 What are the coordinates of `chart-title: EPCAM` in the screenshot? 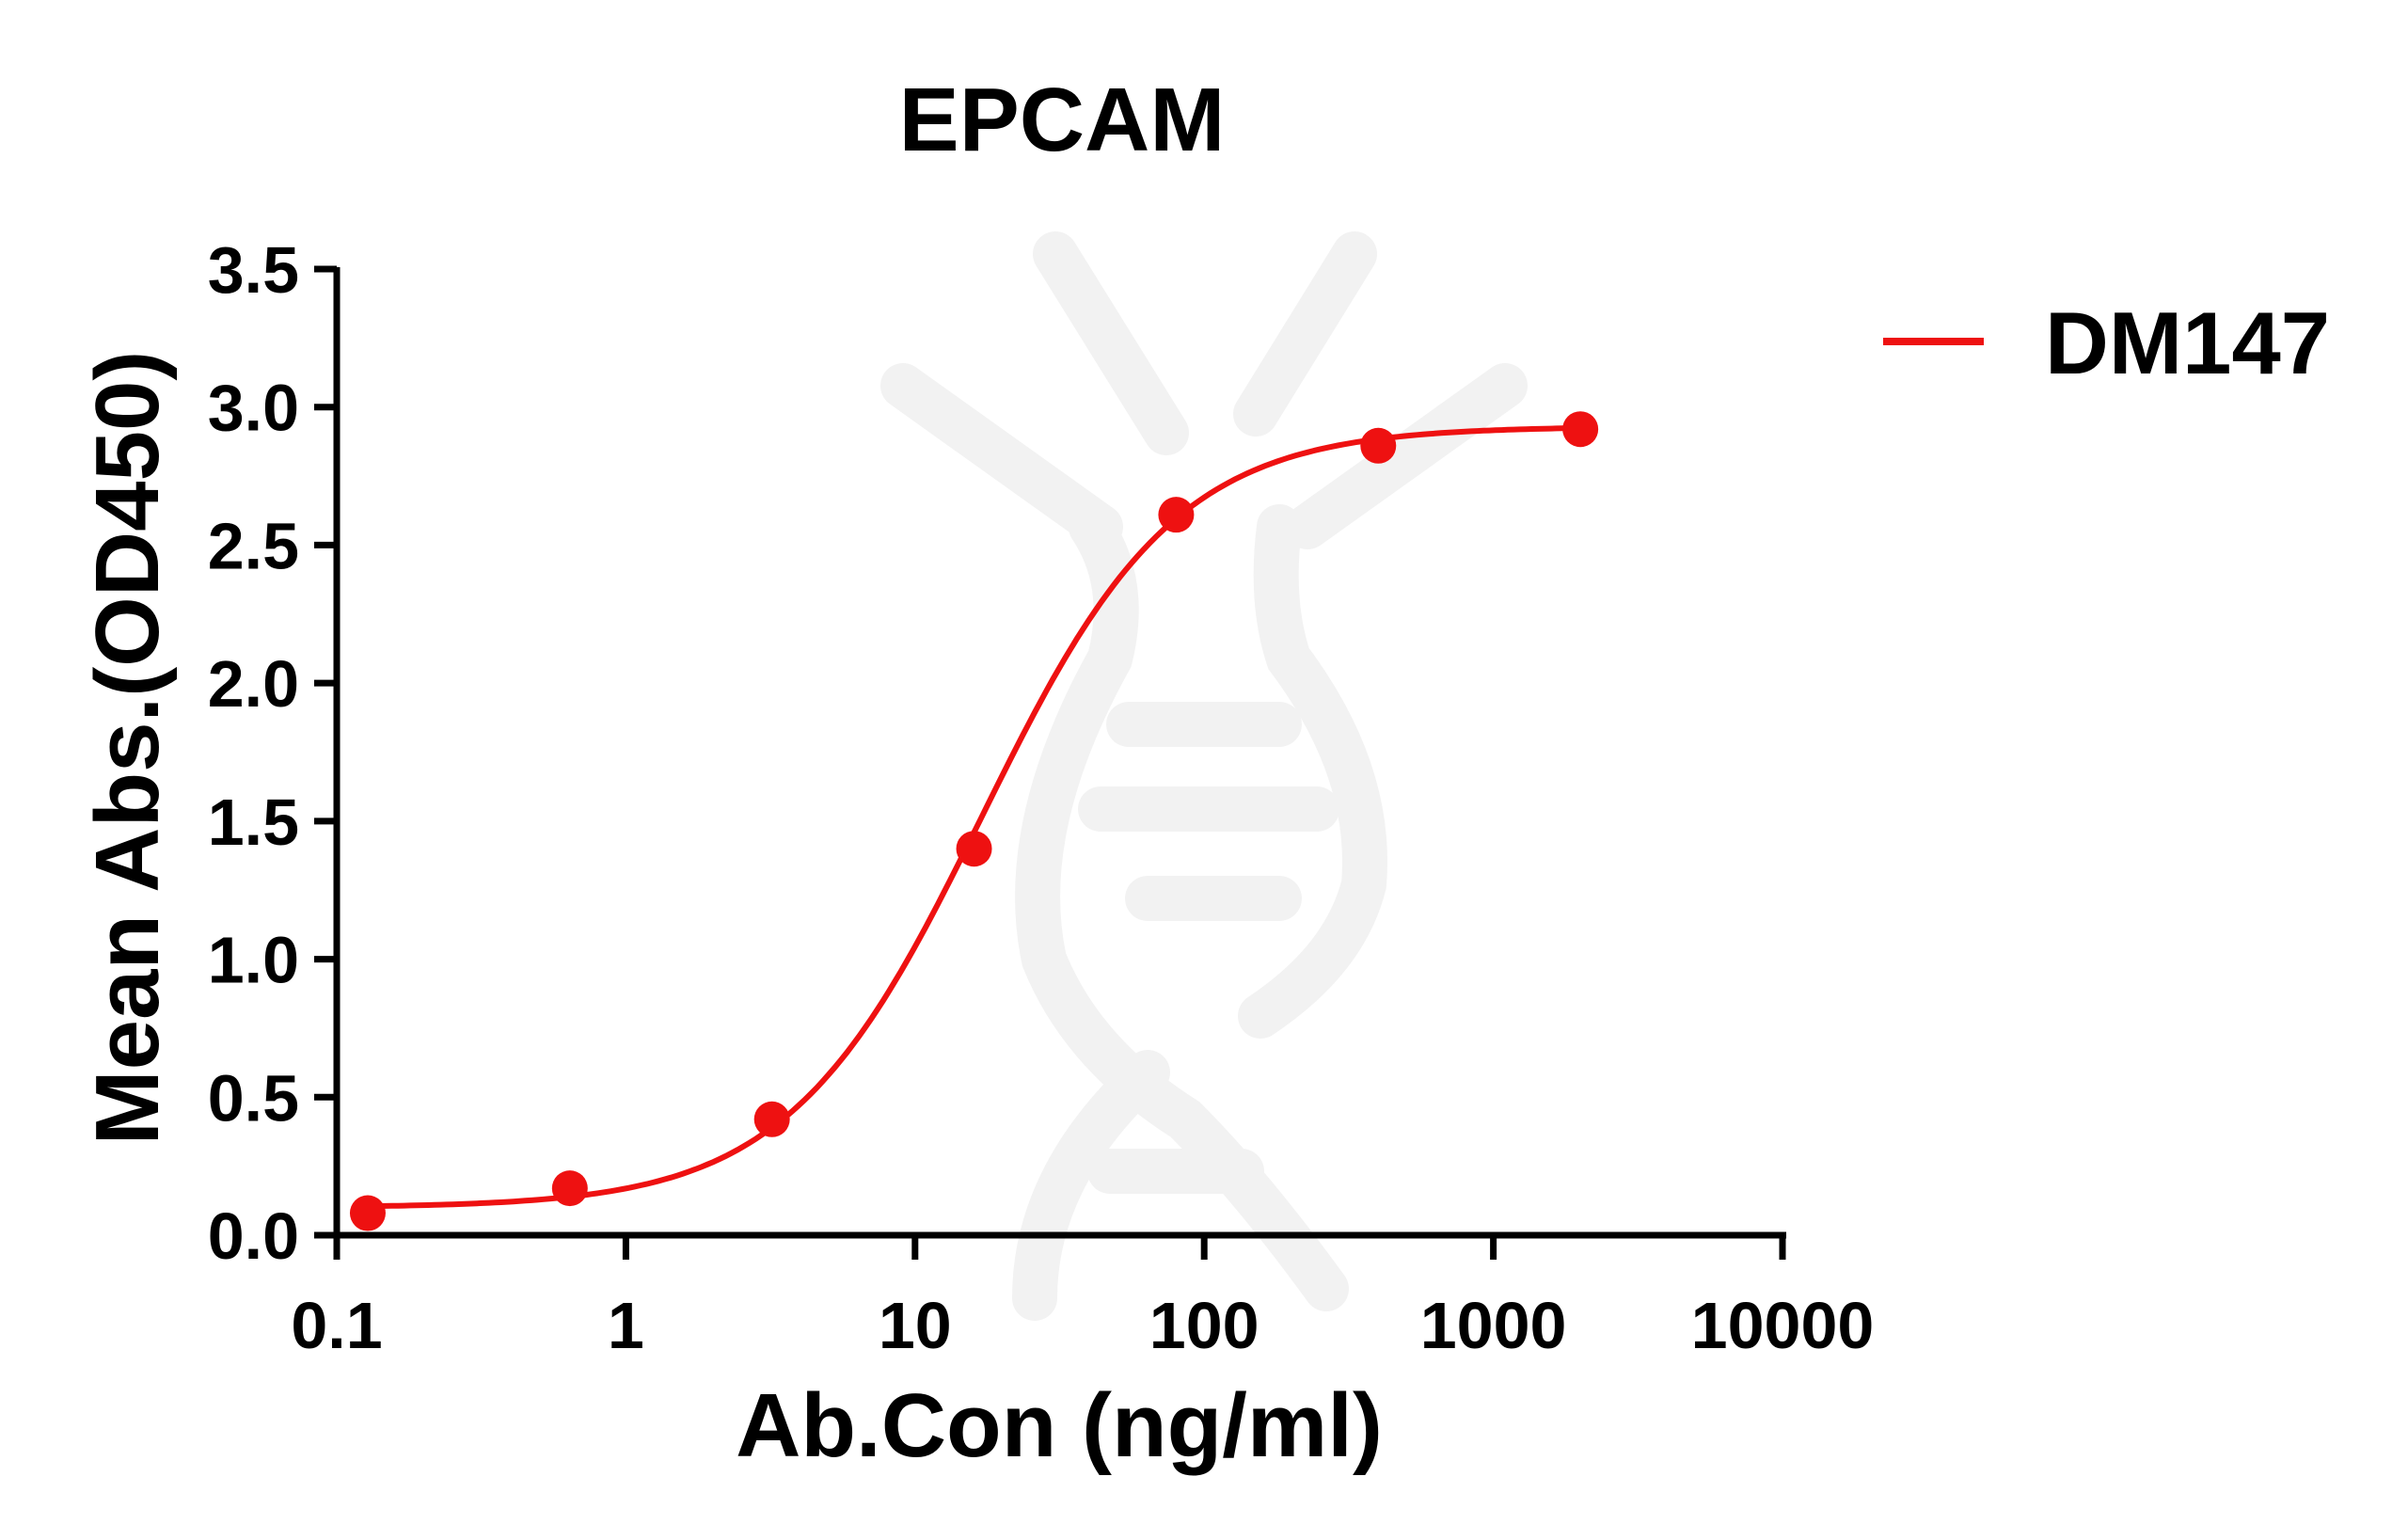 It's located at (1063, 120).